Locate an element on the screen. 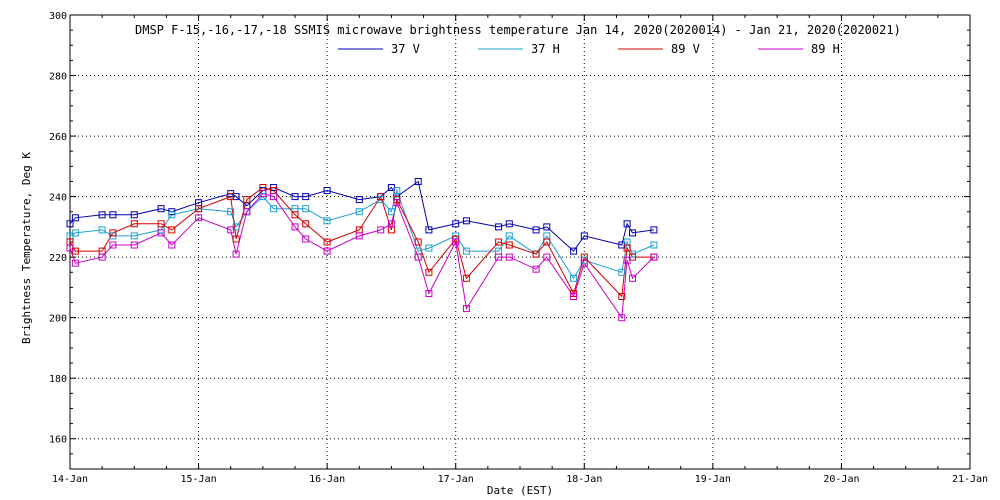  legend-label-37-v: 37 V is located at coordinates (405, 49).